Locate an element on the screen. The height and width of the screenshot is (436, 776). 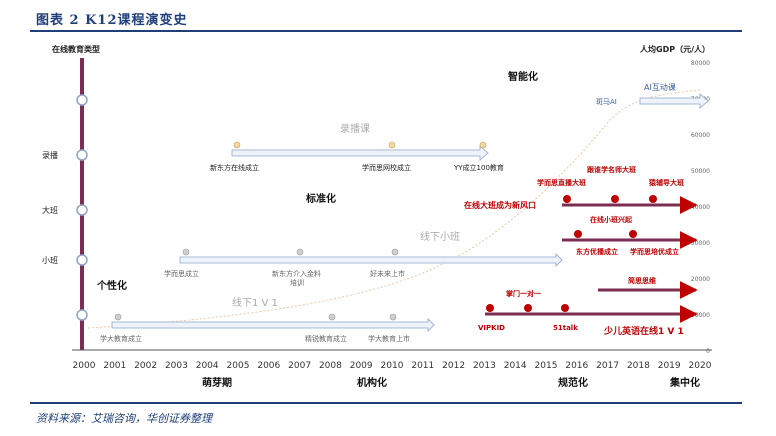
event-xdf-gold-line: 新东方介入金料 is located at coordinates (296, 273).